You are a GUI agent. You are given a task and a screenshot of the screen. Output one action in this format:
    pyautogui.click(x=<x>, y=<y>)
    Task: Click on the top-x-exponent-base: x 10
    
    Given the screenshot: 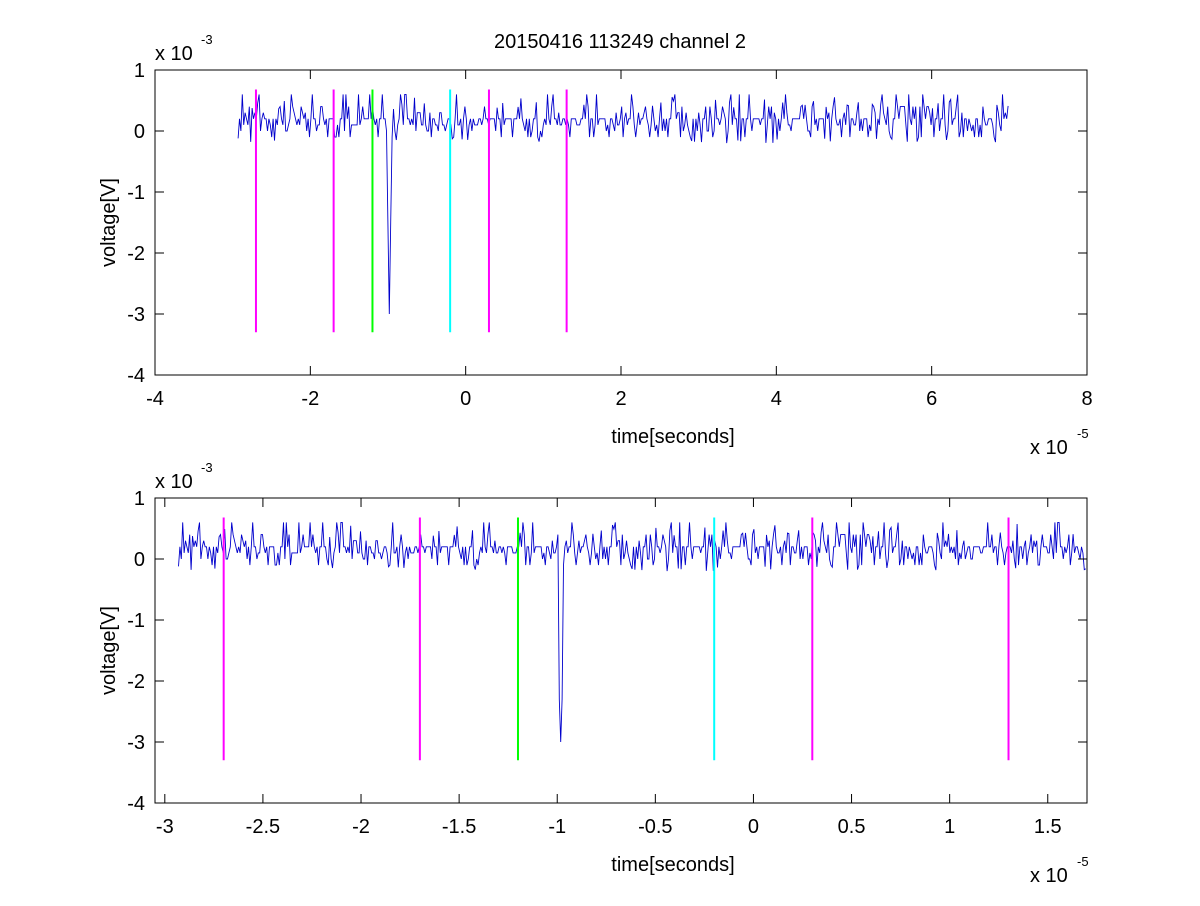 What is the action you would take?
    pyautogui.click(x=1049, y=448)
    